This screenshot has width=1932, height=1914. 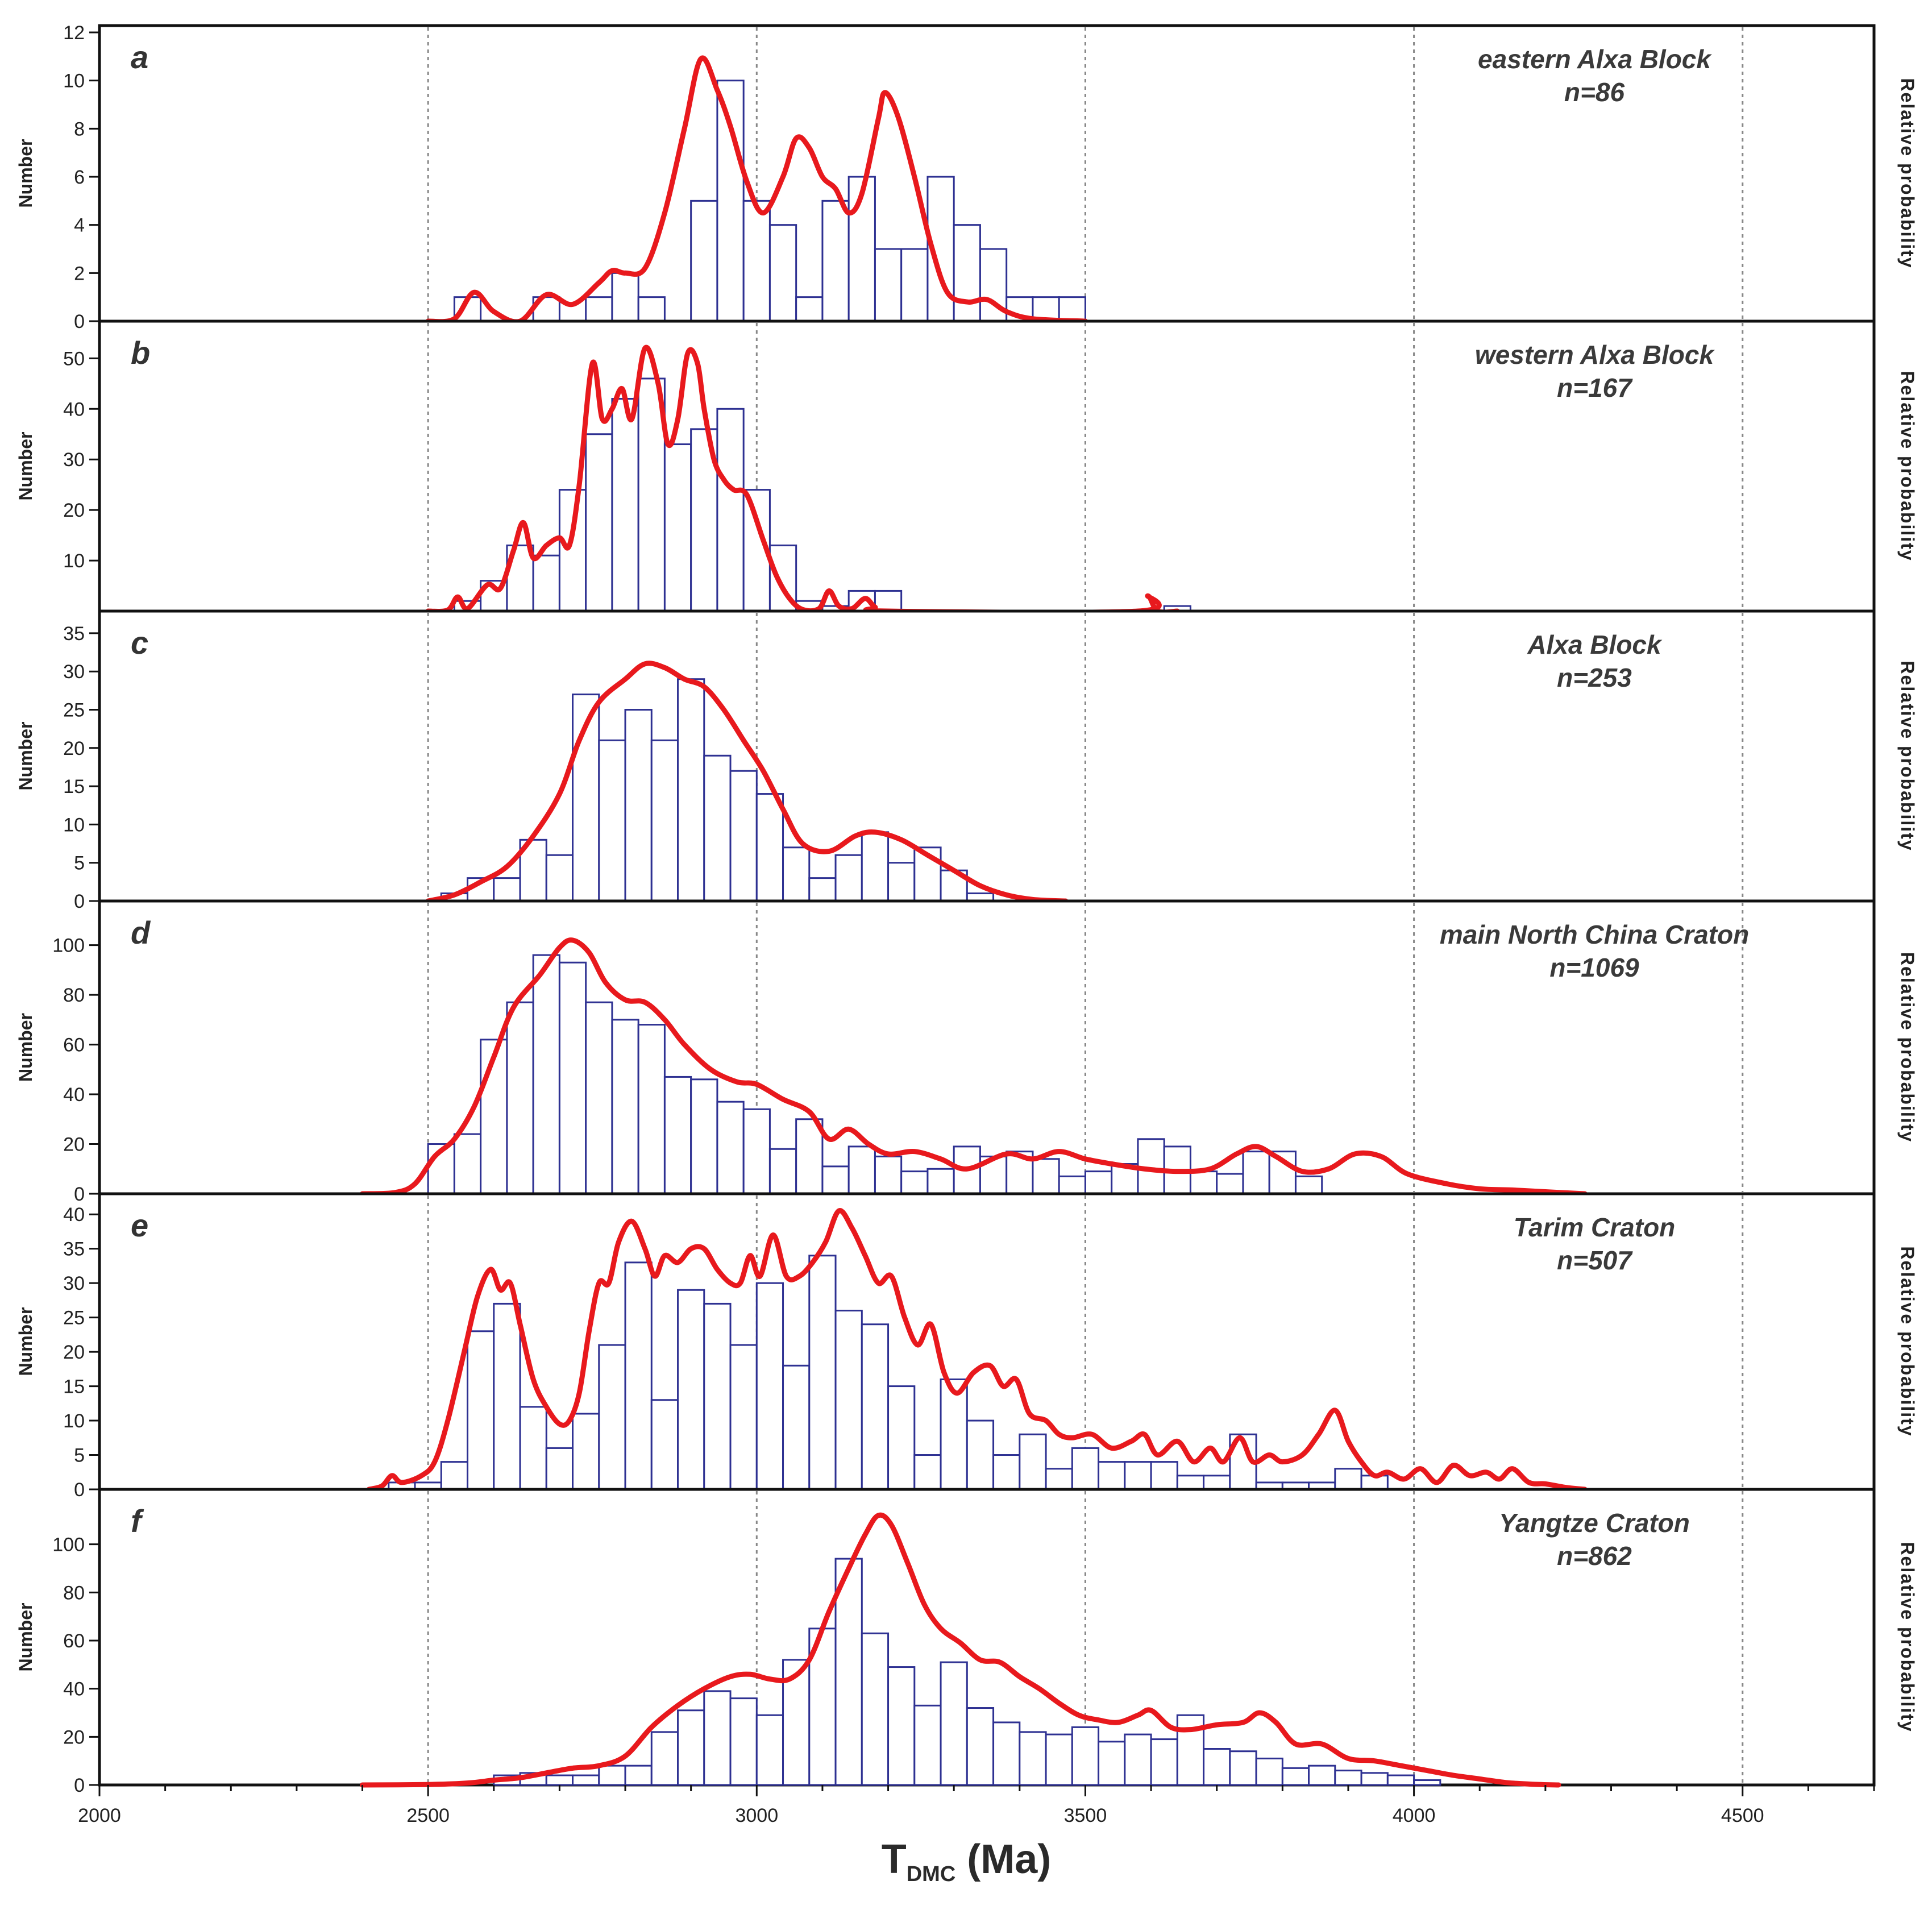 What do you see at coordinates (74, 995) in the screenshot?
I see `y-tick-label: 80` at bounding box center [74, 995].